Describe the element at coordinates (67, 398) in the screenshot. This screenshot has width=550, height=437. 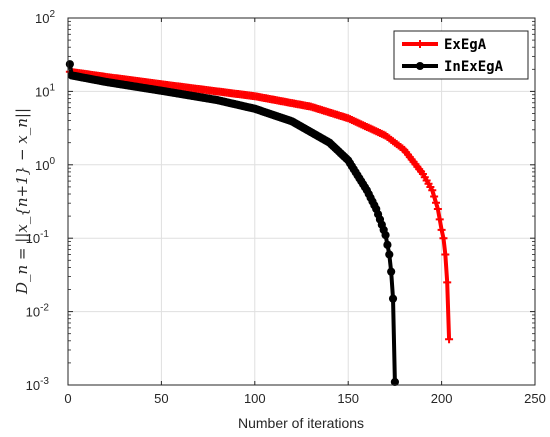
I see `x-tick-label: 0` at that location.